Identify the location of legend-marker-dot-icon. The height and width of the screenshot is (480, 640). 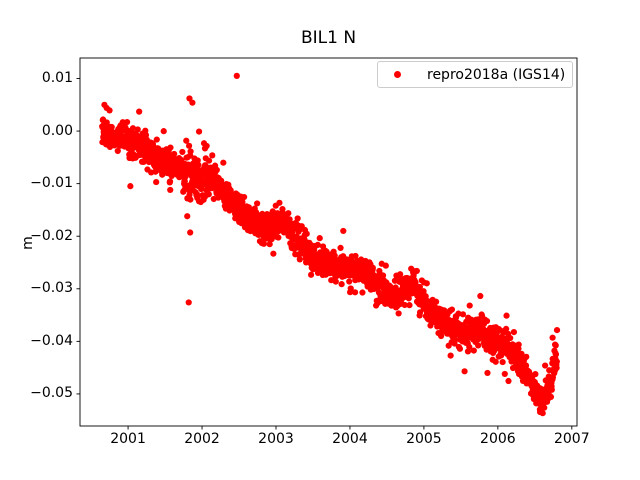
(397, 74).